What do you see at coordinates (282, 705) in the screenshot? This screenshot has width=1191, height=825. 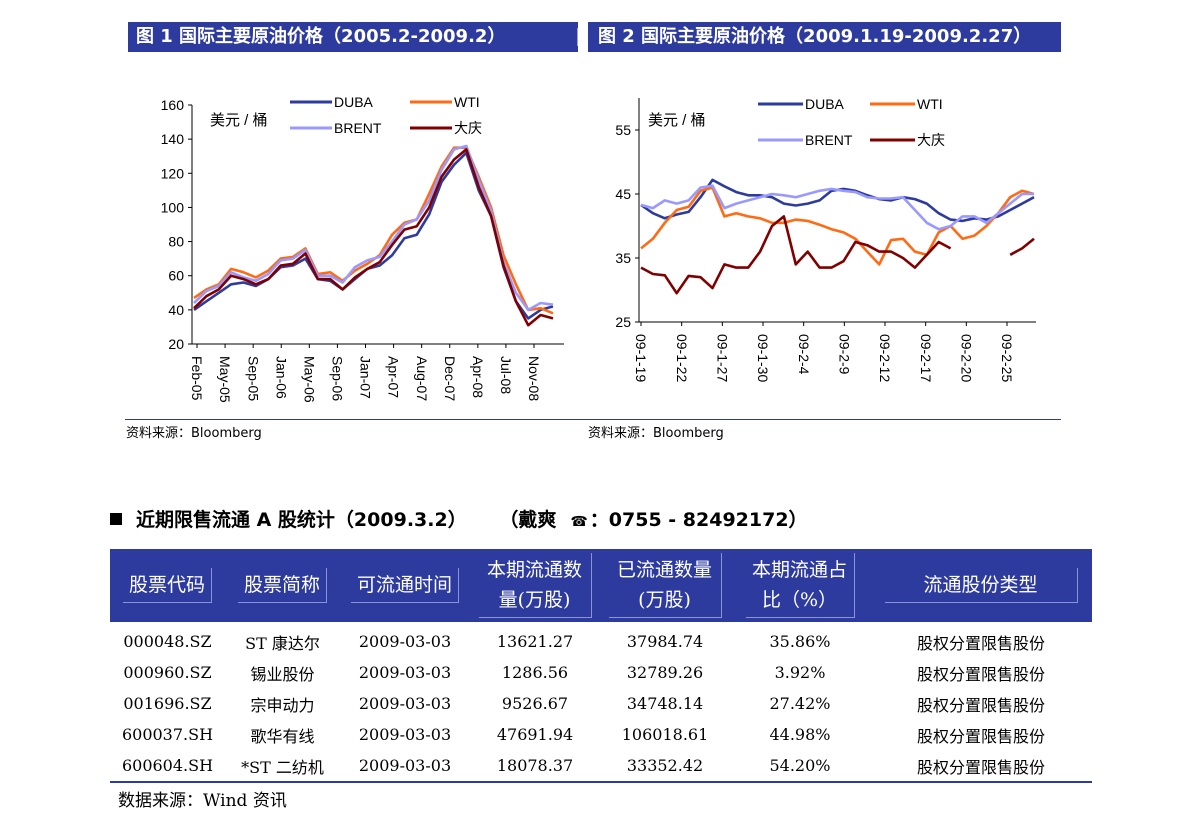 I see `table-cell: 宗申动力` at bounding box center [282, 705].